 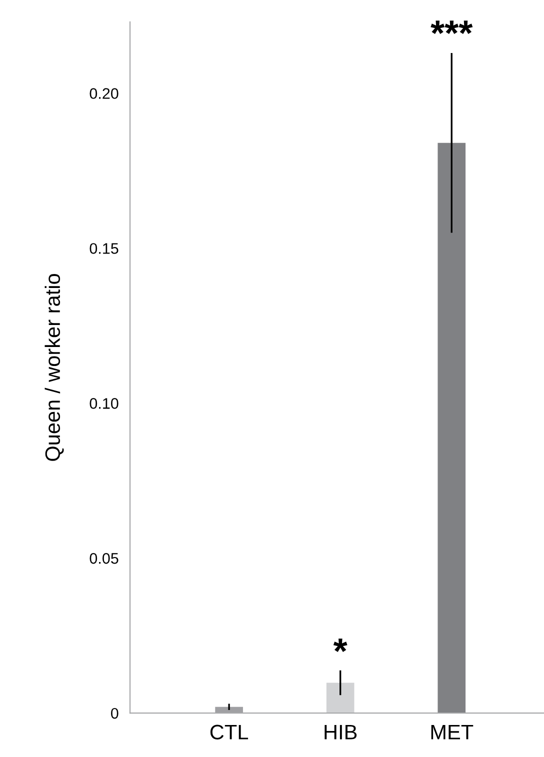 I want to click on x-tick-label: HIB, so click(x=340, y=732).